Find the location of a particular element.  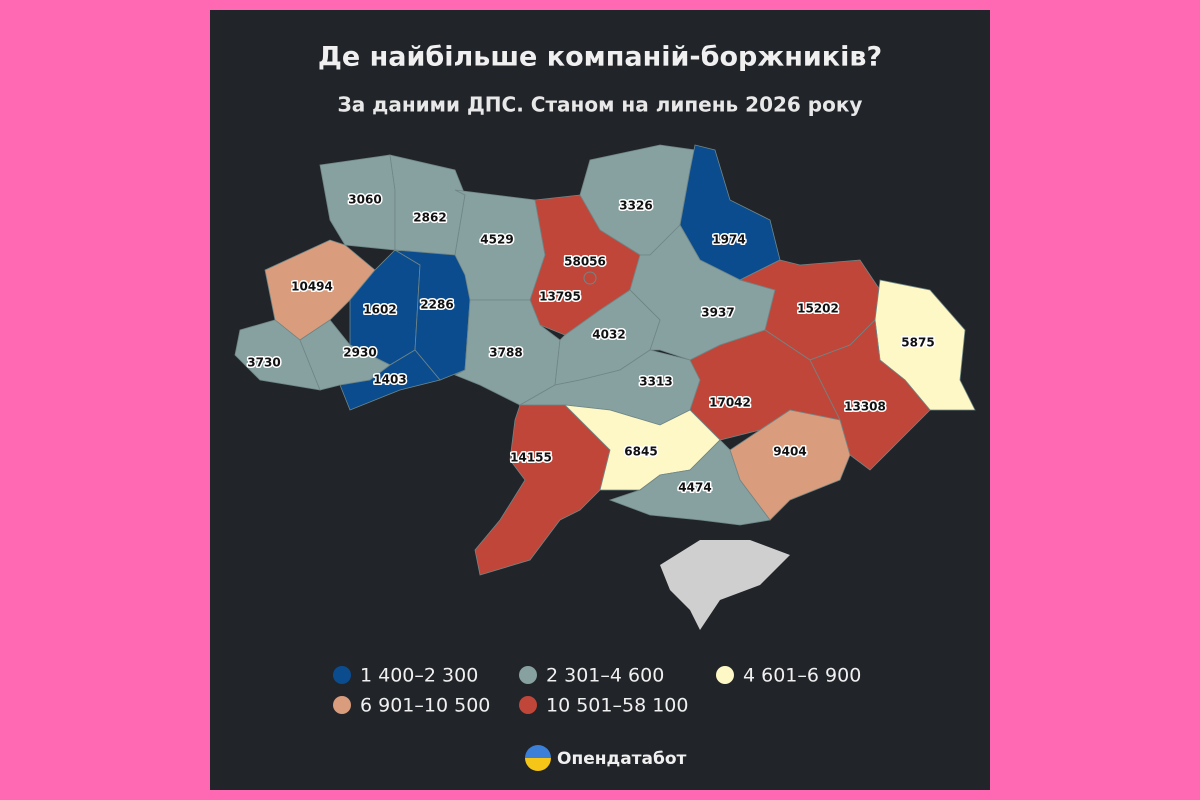

region-value: 13308 is located at coordinates (865, 407).